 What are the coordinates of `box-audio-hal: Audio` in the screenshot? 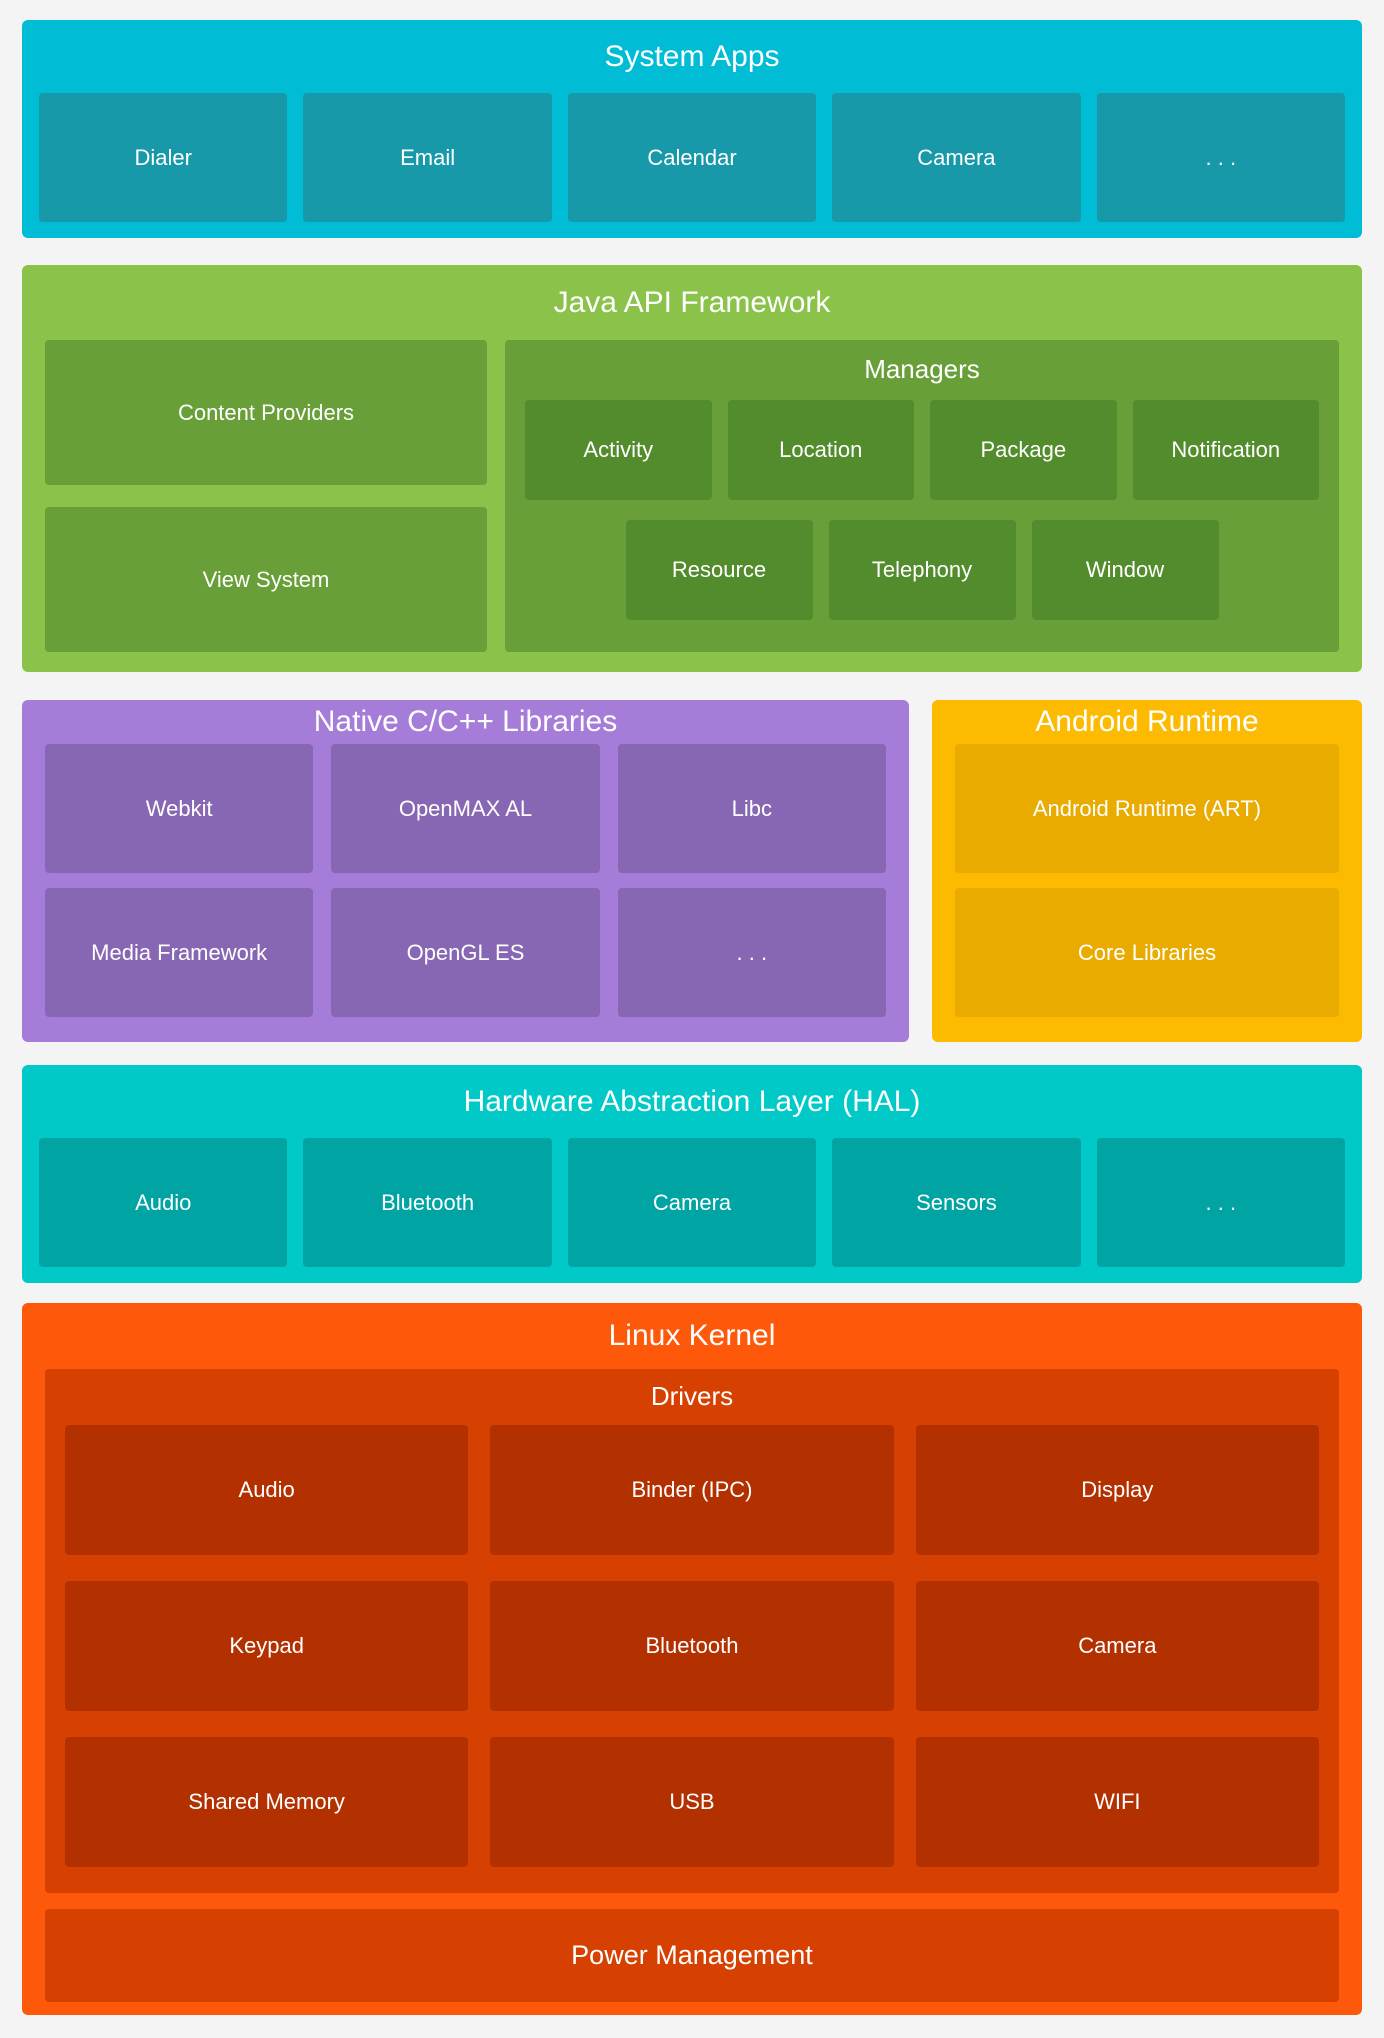 It's located at (163, 1202).